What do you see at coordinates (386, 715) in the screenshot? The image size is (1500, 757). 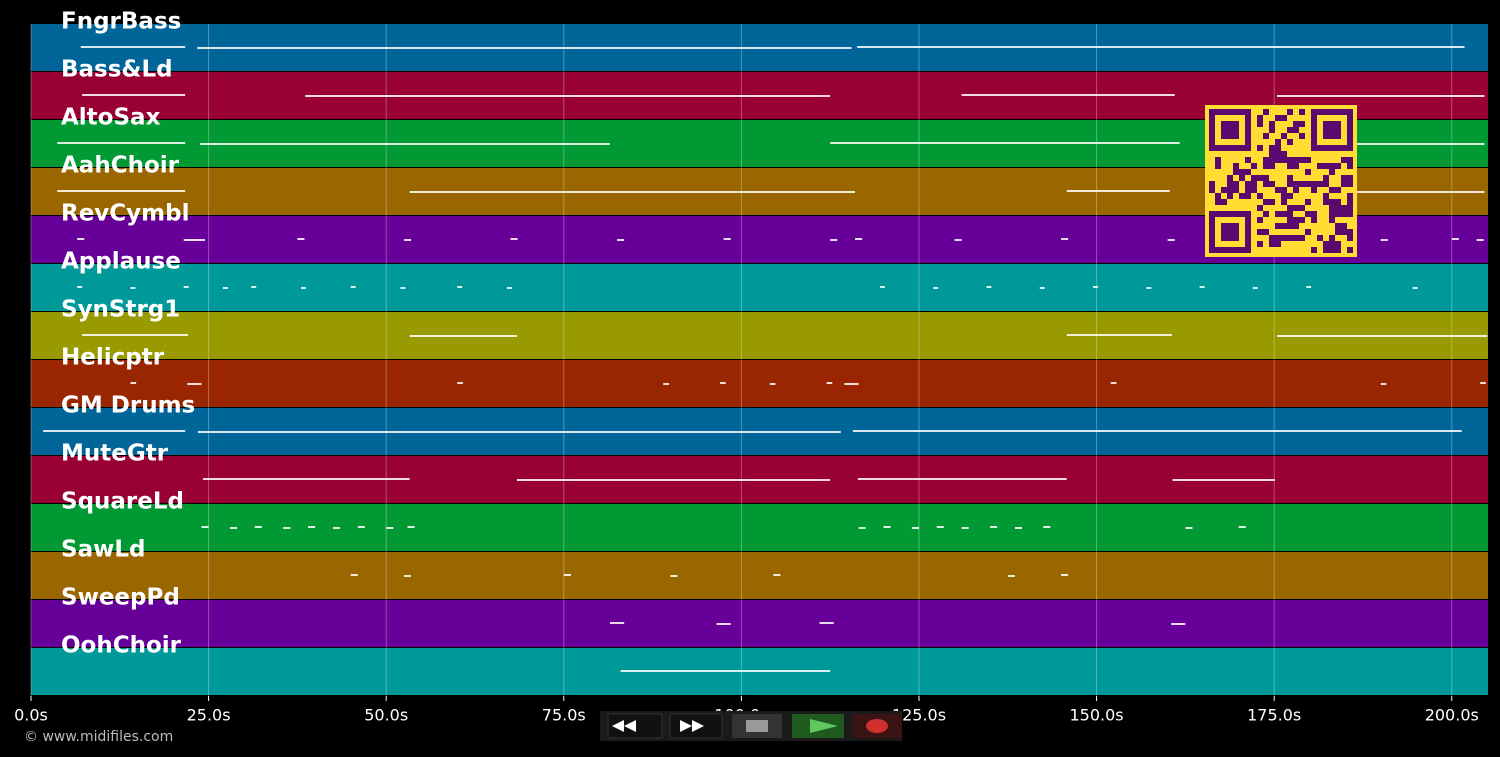 I see `tick-label: 50.0s` at bounding box center [386, 715].